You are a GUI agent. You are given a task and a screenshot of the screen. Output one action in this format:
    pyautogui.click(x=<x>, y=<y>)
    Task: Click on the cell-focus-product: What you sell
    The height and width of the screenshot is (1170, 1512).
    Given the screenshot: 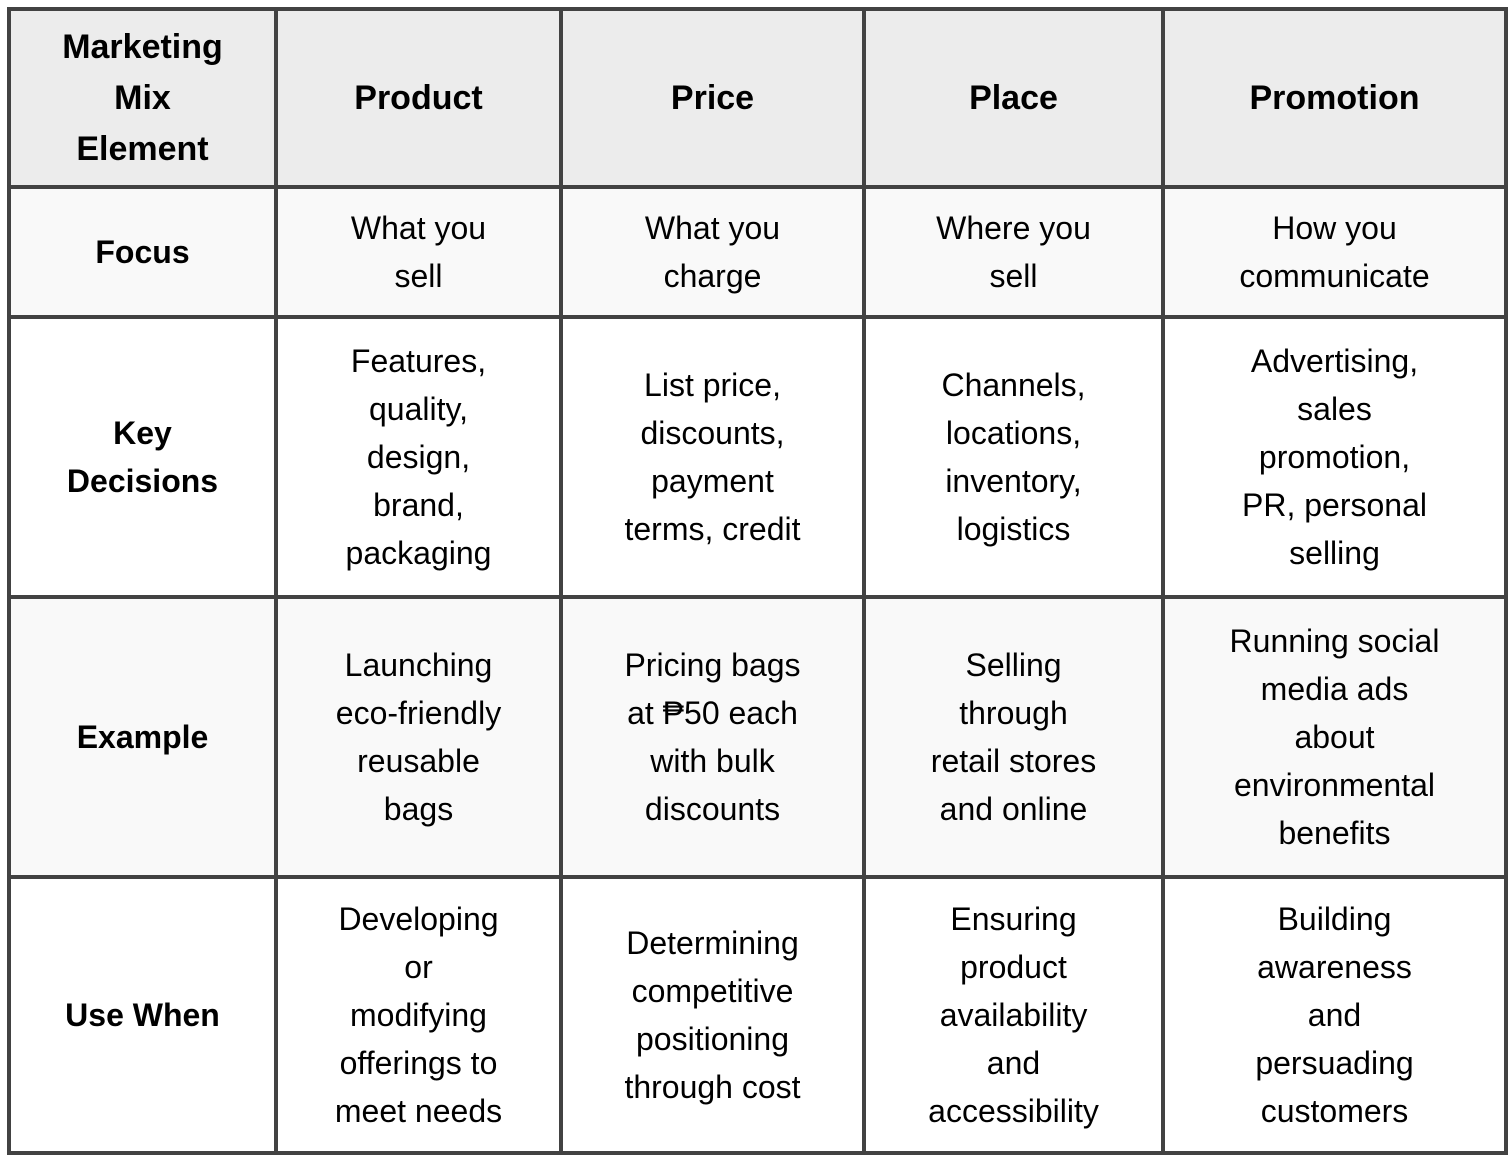 What is the action you would take?
    pyautogui.click(x=418, y=252)
    